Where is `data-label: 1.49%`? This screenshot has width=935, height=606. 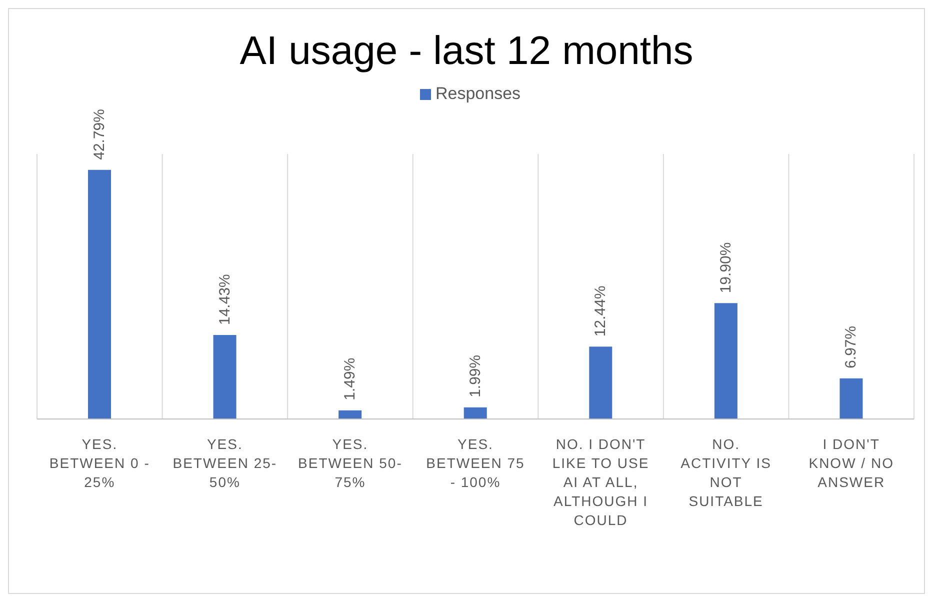 data-label: 1.49% is located at coordinates (350, 379).